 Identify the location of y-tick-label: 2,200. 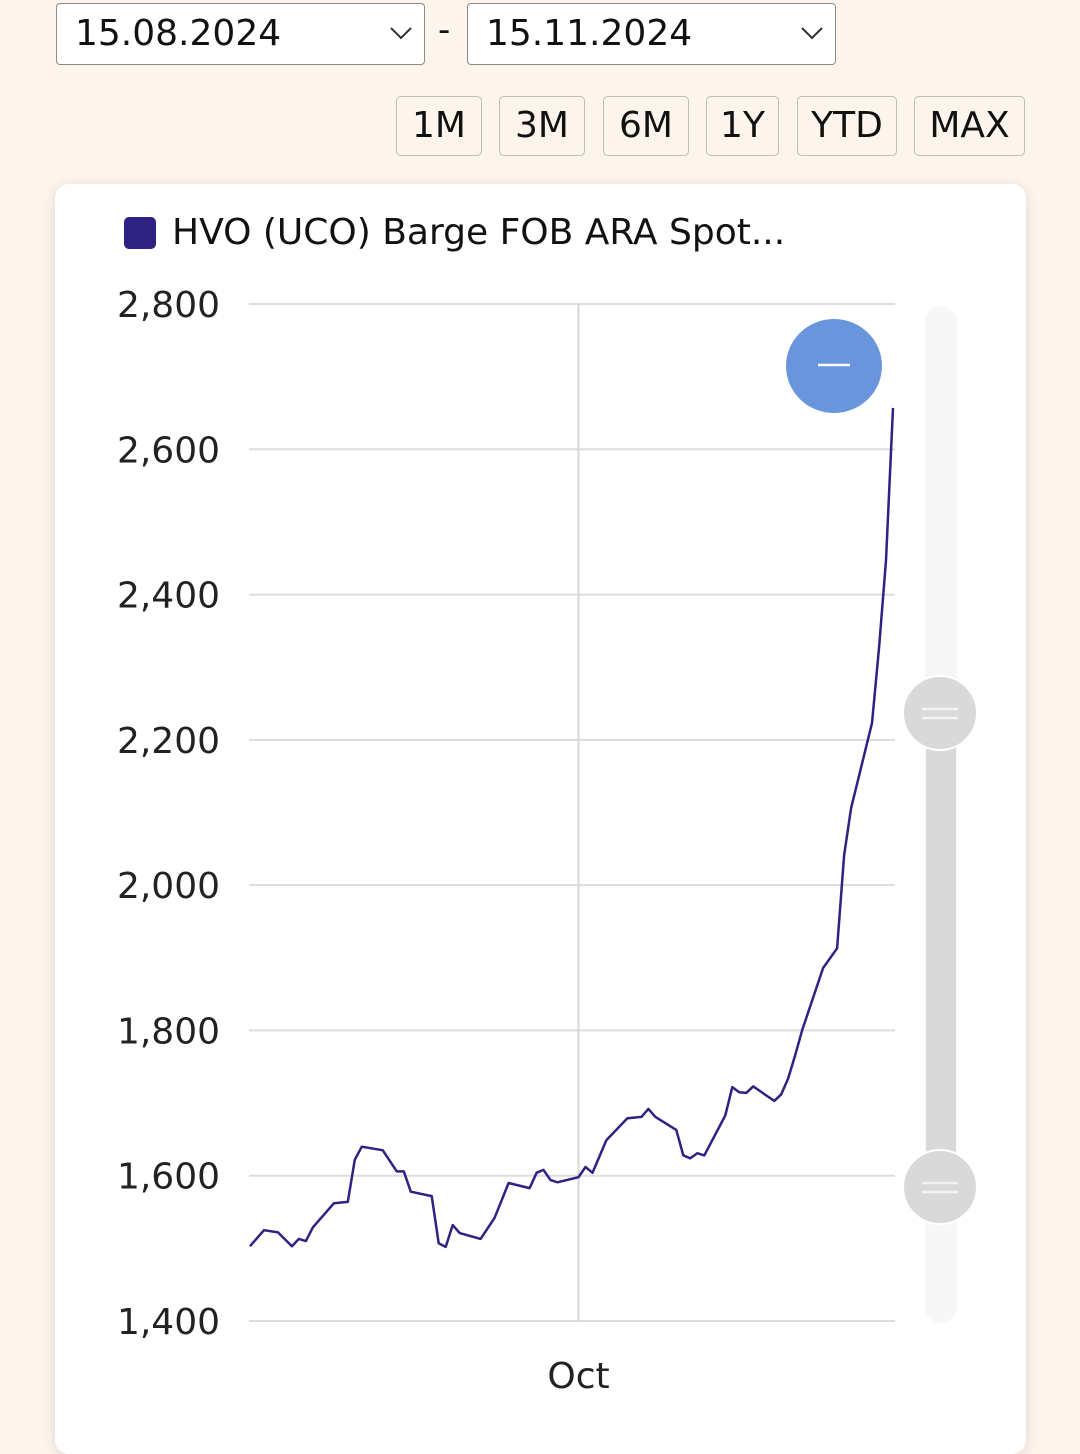
(168, 741).